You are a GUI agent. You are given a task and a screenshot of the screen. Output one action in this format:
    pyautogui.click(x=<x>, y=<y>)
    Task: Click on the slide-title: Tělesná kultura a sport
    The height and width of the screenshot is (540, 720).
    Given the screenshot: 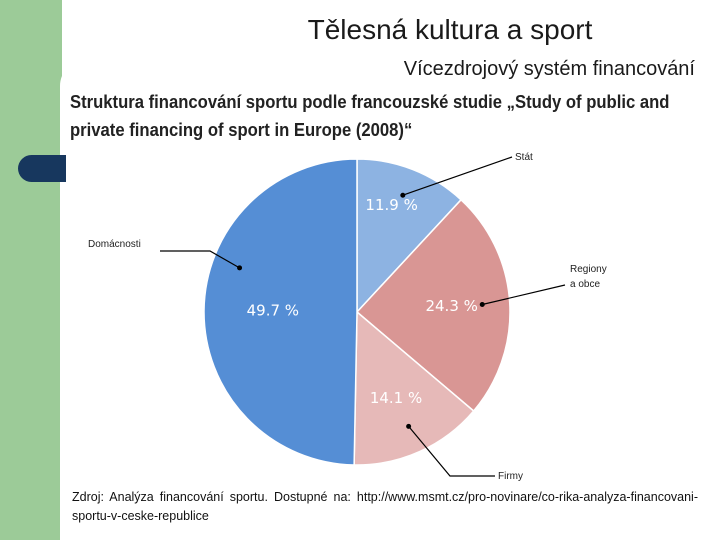 What is the action you would take?
    pyautogui.click(x=450, y=29)
    